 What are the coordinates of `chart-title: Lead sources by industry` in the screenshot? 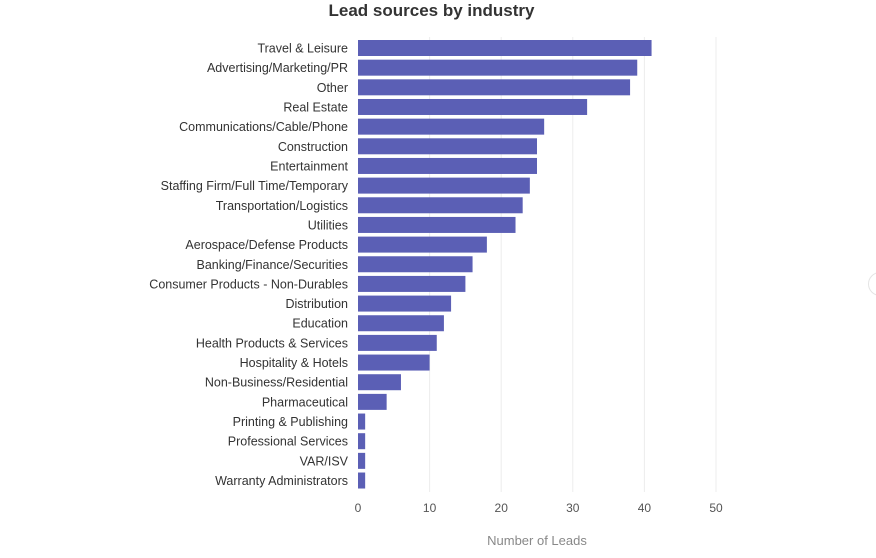 It's located at (431, 10).